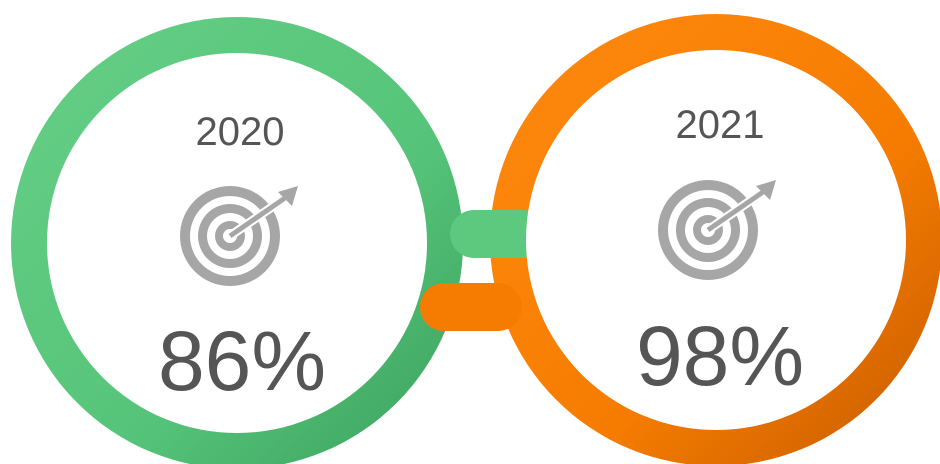 Image resolution: width=940 pixels, height=464 pixels. What do you see at coordinates (471, 307) in the screenshot?
I see `connector-orange` at bounding box center [471, 307].